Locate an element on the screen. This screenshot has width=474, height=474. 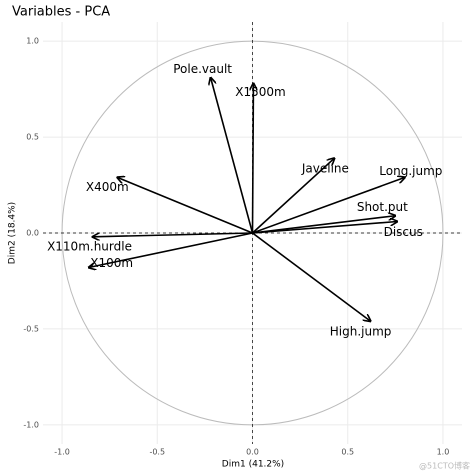
y-tick-label: 1.0 is located at coordinates (32, 41).